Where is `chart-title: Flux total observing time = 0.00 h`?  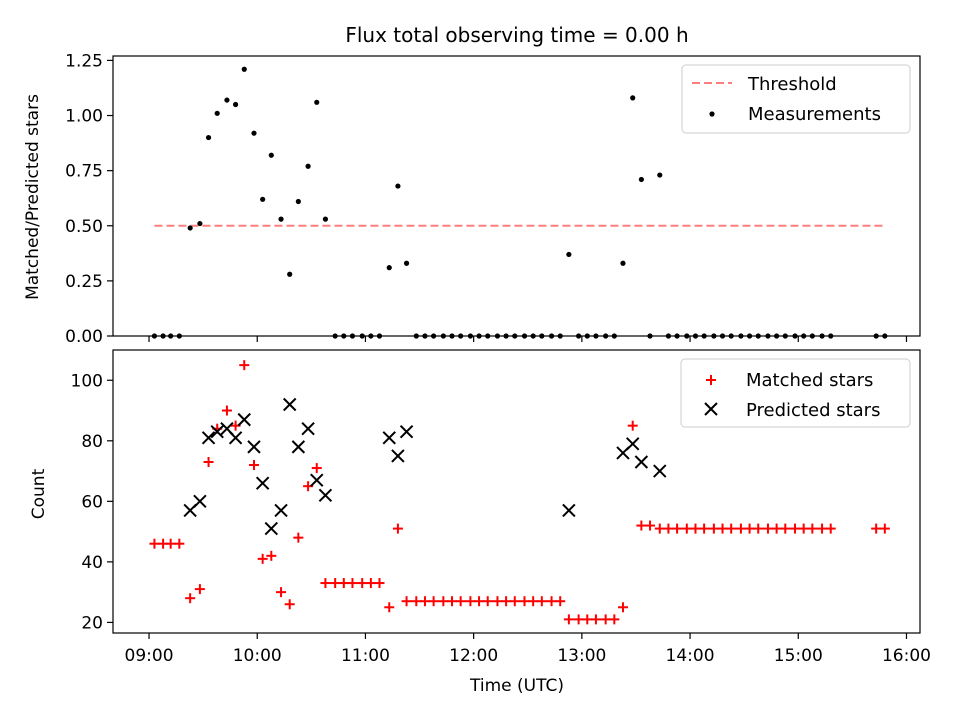 chart-title: Flux total observing time = 0.00 h is located at coordinates (516, 35).